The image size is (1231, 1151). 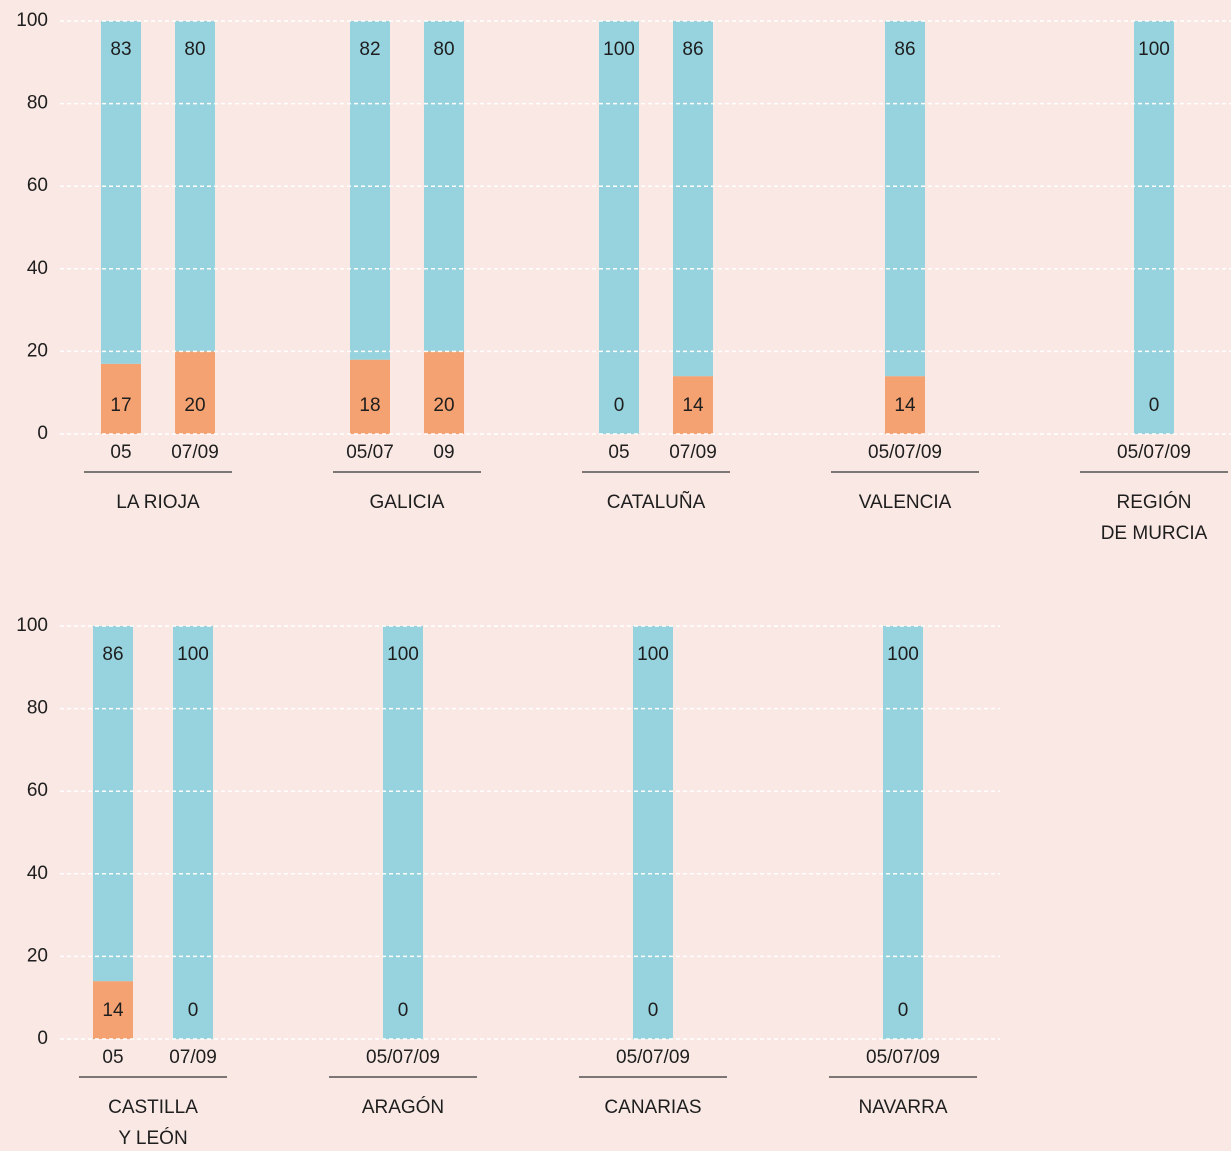 I want to click on group-label: NAVARRA, so click(x=902, y=1107).